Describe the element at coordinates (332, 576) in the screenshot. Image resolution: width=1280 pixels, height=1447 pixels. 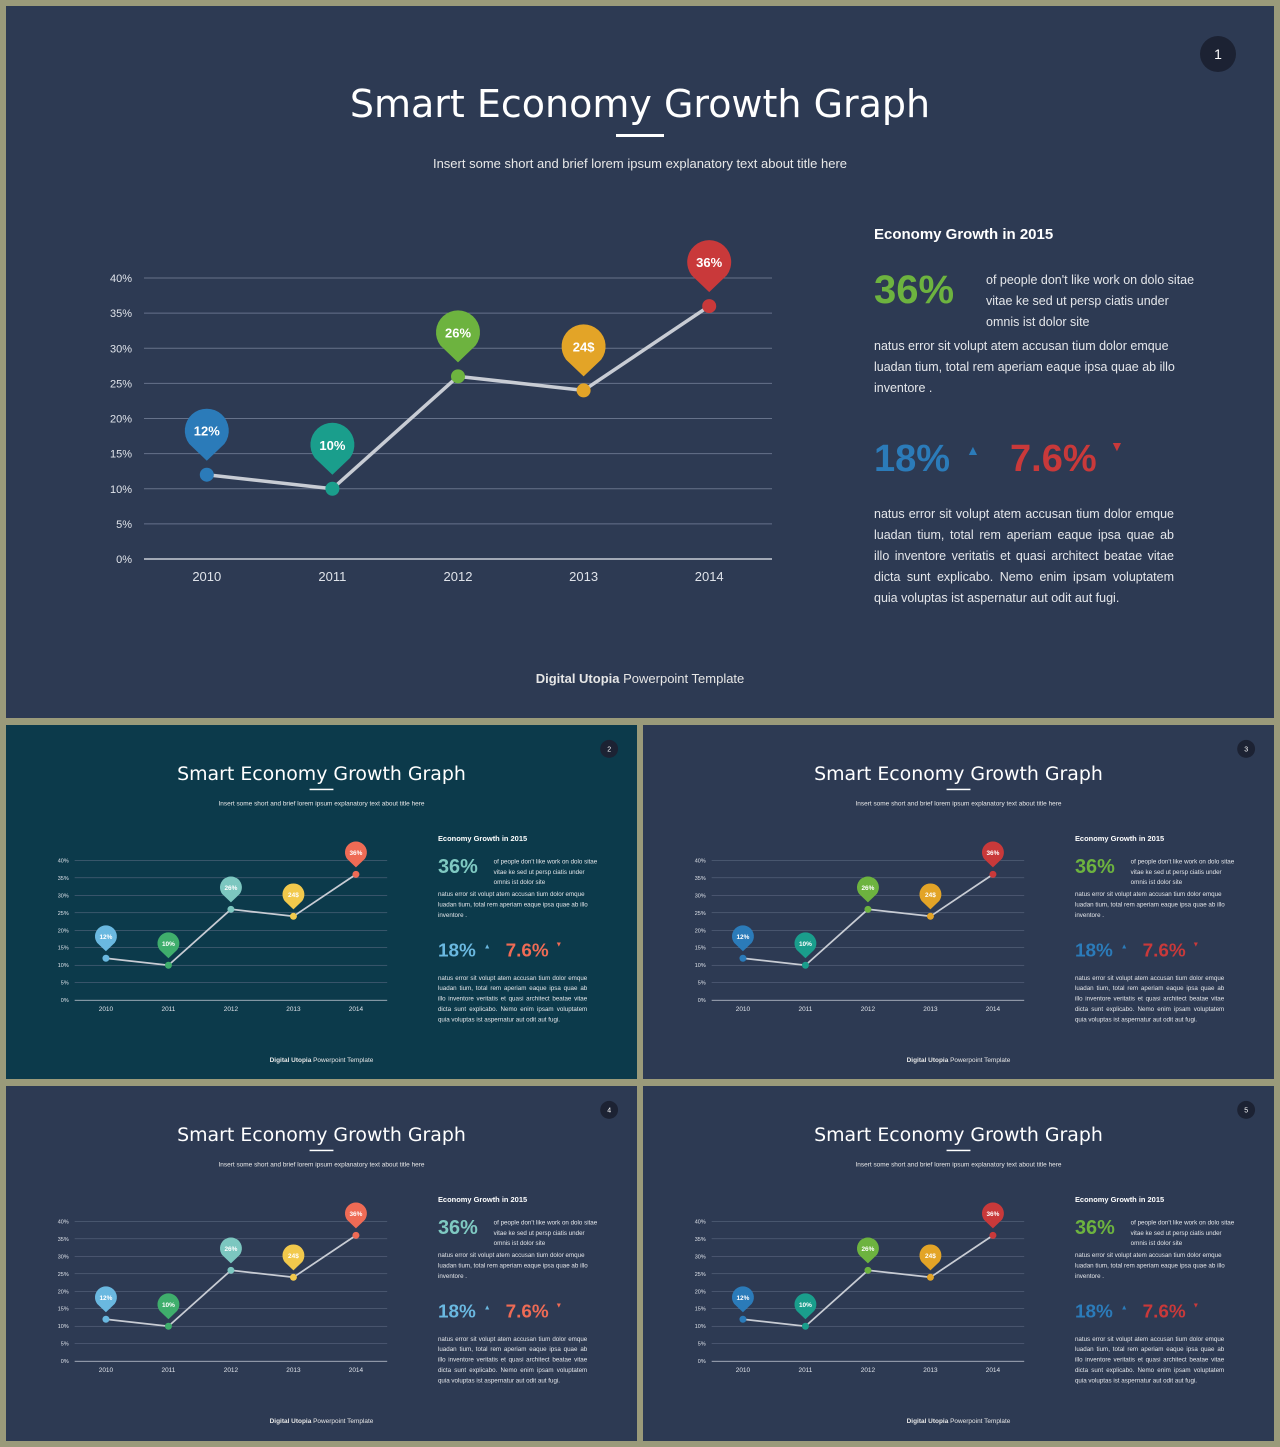
I see `x-tick-label: 2011` at that location.